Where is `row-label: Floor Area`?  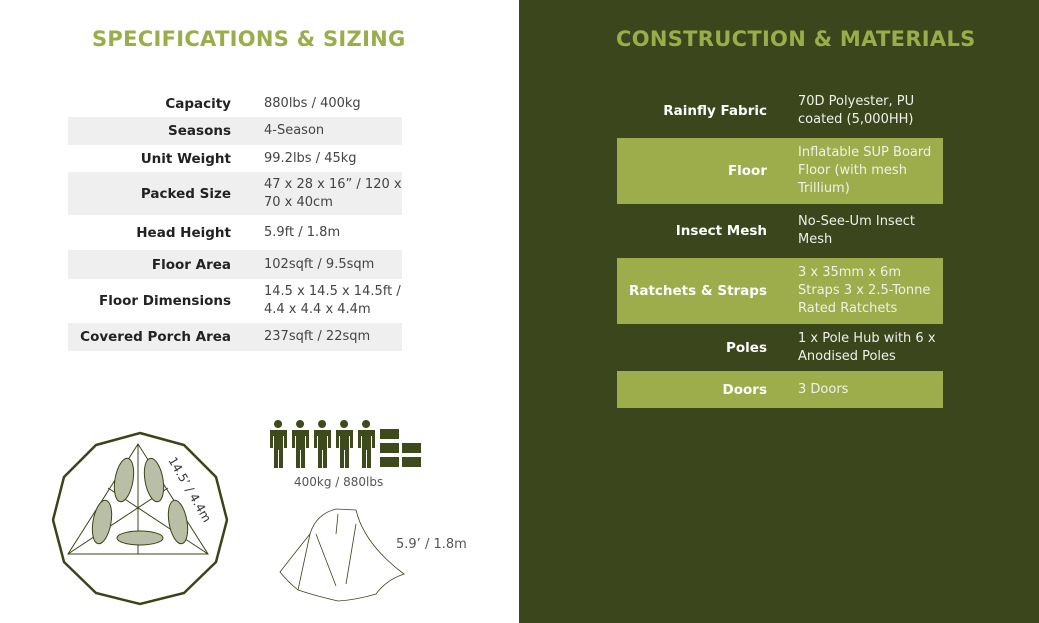
row-label: Floor Area is located at coordinates (191, 264).